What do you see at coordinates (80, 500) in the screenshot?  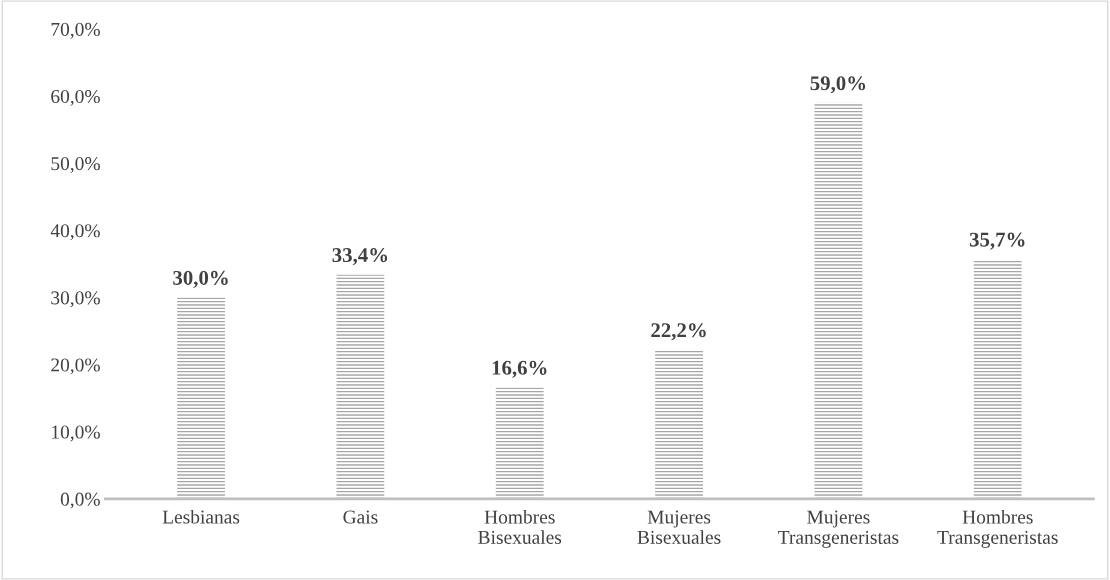 I see `y-tick-label: 0,0%` at bounding box center [80, 500].